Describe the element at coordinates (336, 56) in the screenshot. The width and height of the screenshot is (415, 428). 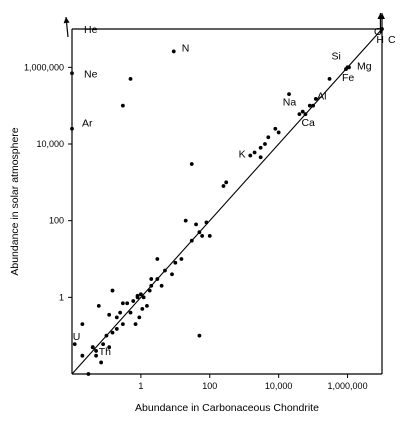
I see `element-label-si: Si` at that location.